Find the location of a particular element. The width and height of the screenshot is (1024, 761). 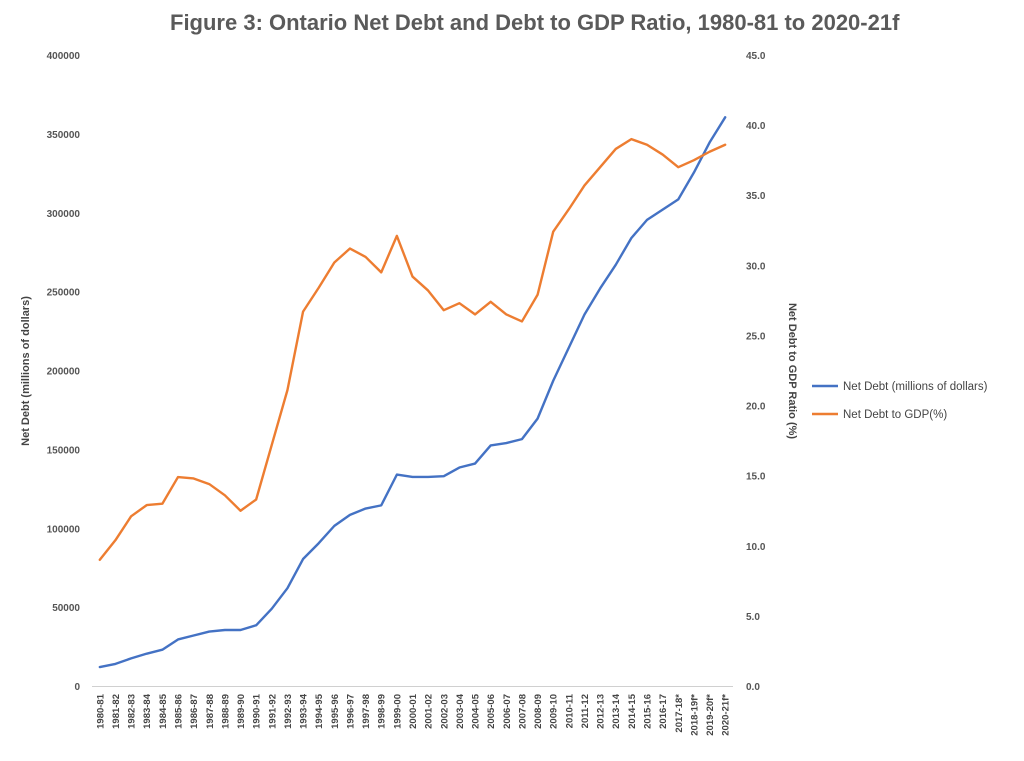

right-axis-title: Net Debt to GDP Ratio (%) is located at coordinates (792, 371).